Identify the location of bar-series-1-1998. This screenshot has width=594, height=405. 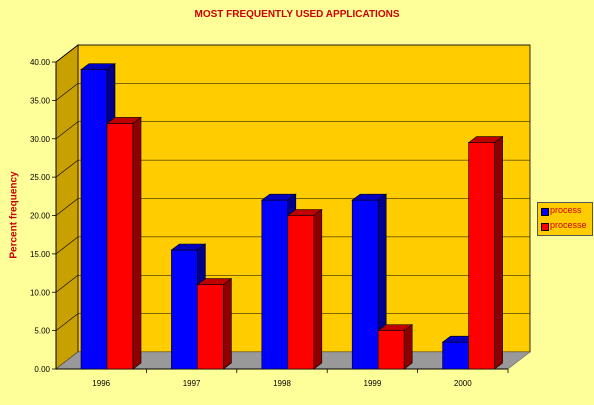
(275, 284).